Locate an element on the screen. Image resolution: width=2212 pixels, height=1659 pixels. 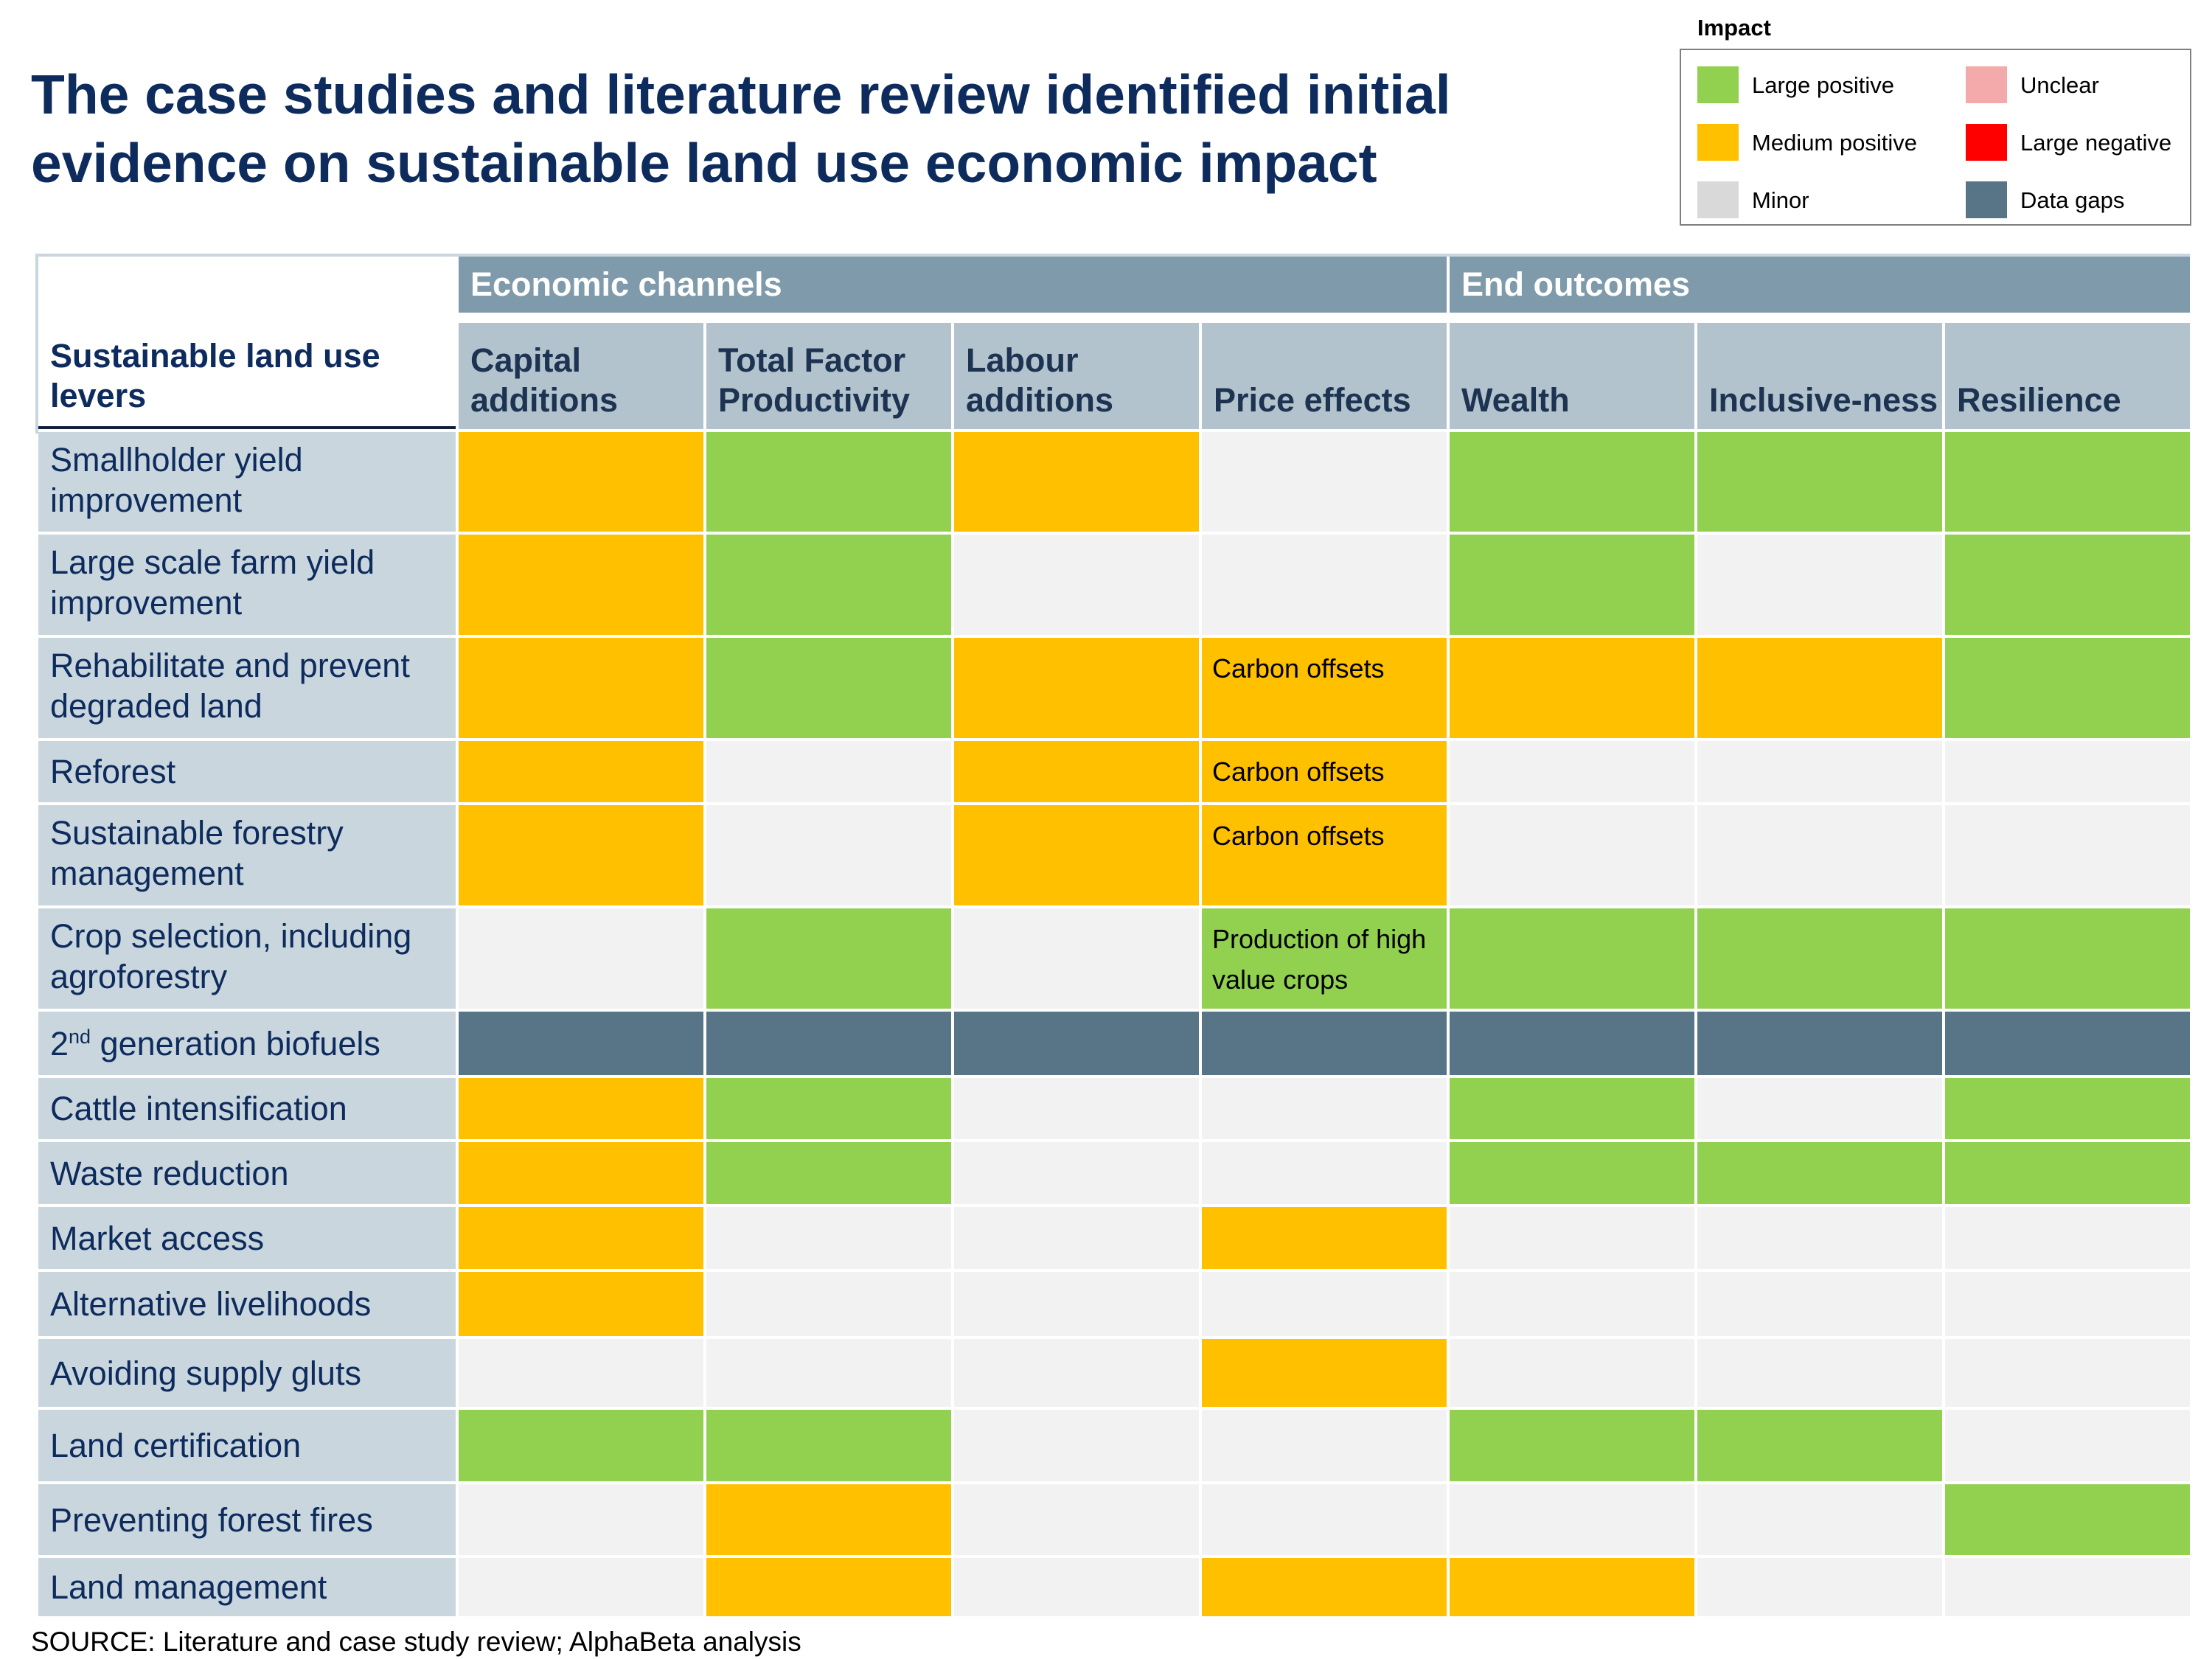
table-top-border is located at coordinates (1112, 255).